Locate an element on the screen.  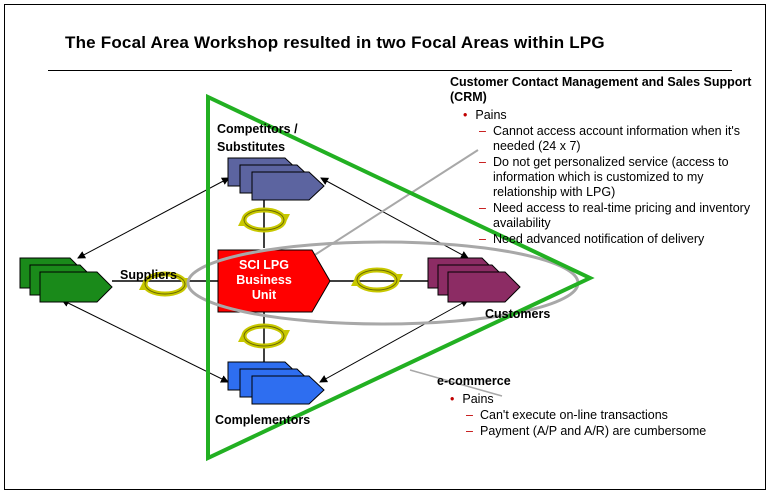
competitors-label: Competitors / Substitutes is located at coordinates (257, 138).